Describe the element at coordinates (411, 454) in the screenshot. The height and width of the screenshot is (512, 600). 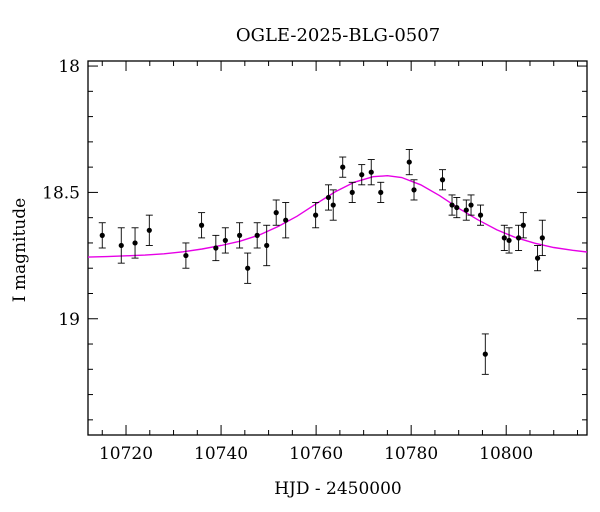
I see `x-tick-label: 10780` at that location.